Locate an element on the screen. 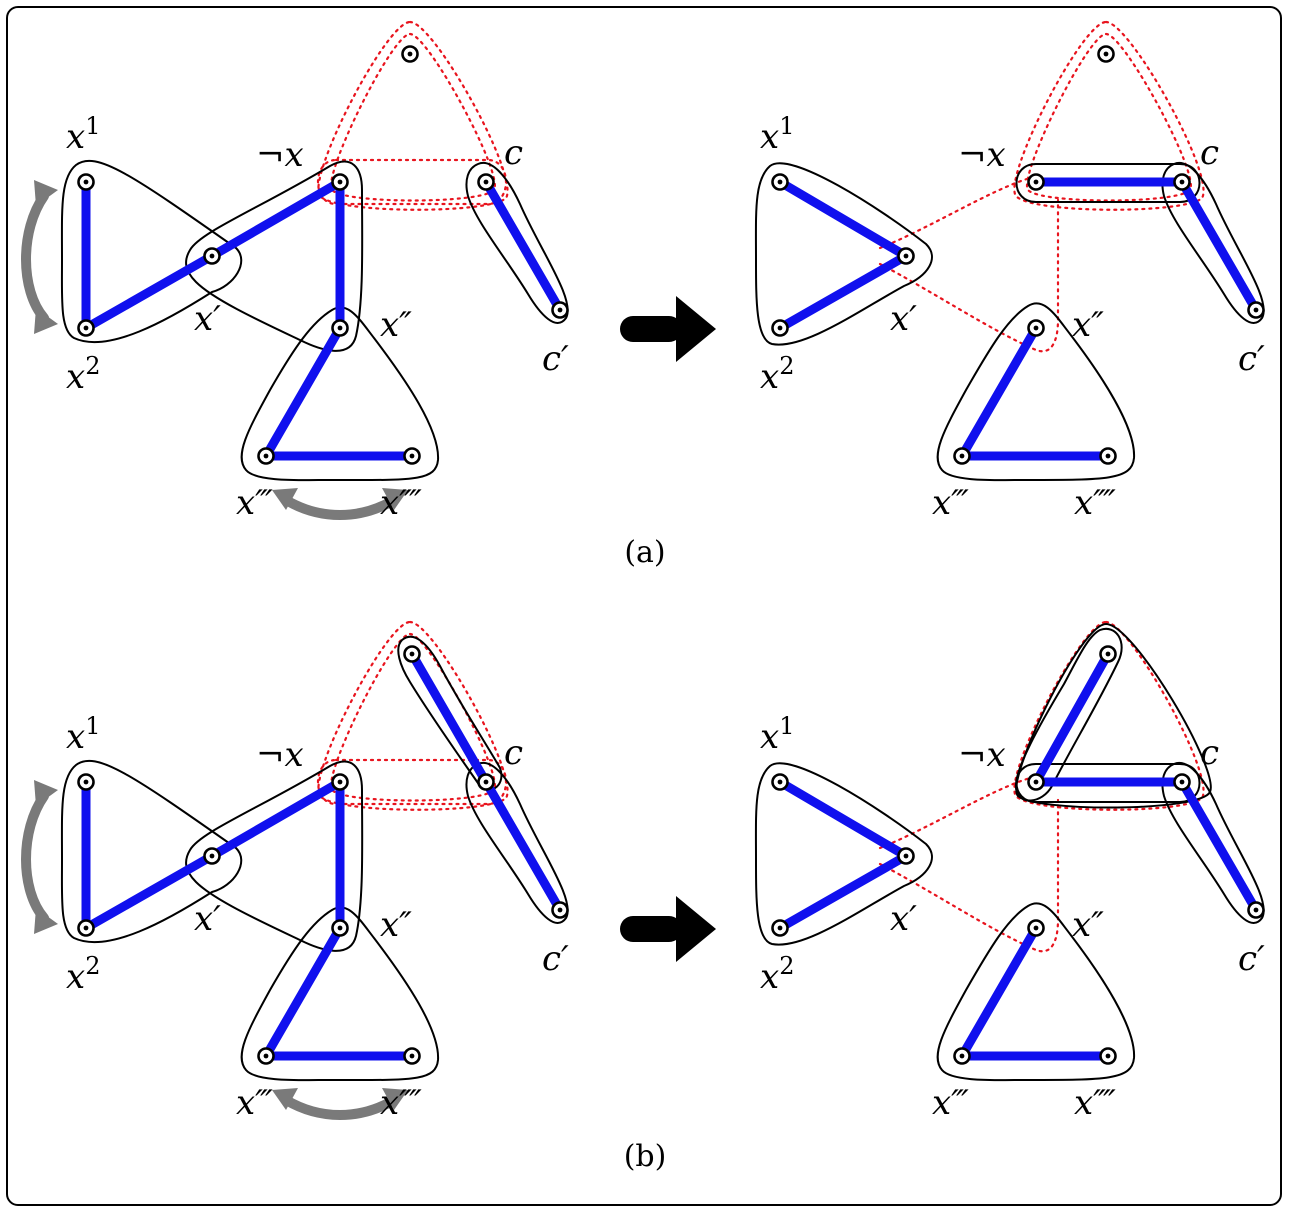 This screenshot has height=1206, width=1290. caption-b: (b) is located at coordinates (645, 1156).